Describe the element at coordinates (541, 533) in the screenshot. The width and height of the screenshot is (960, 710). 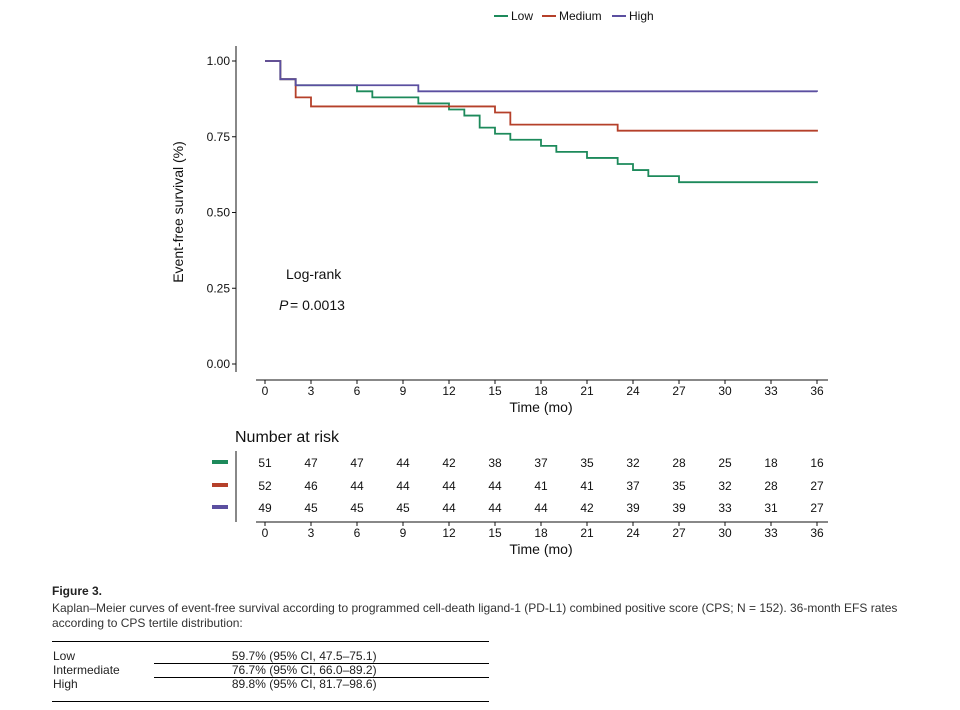
I see `risk-x-tick-label: 18` at that location.